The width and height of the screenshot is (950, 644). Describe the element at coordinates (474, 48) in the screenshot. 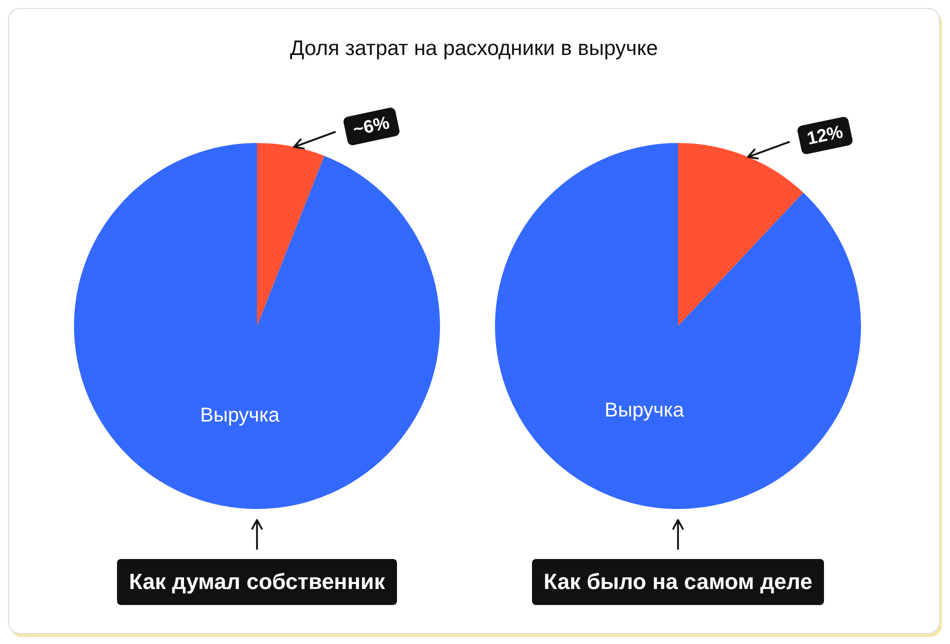

I see `chart-title: Доля затрат на расходники в выручке` at that location.